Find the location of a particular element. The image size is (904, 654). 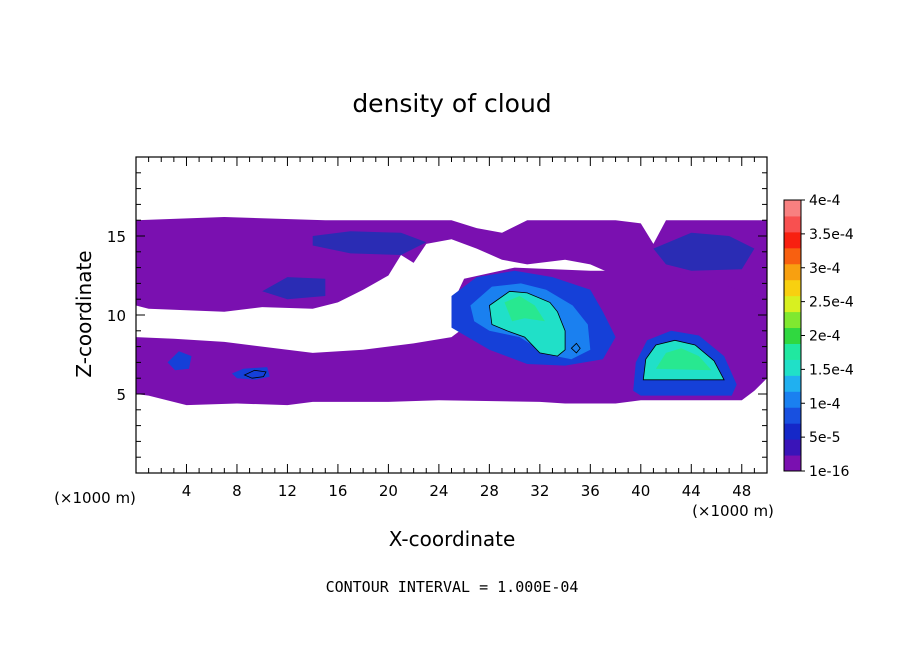

colorbar-label: 1e-16 is located at coordinates (829, 472).